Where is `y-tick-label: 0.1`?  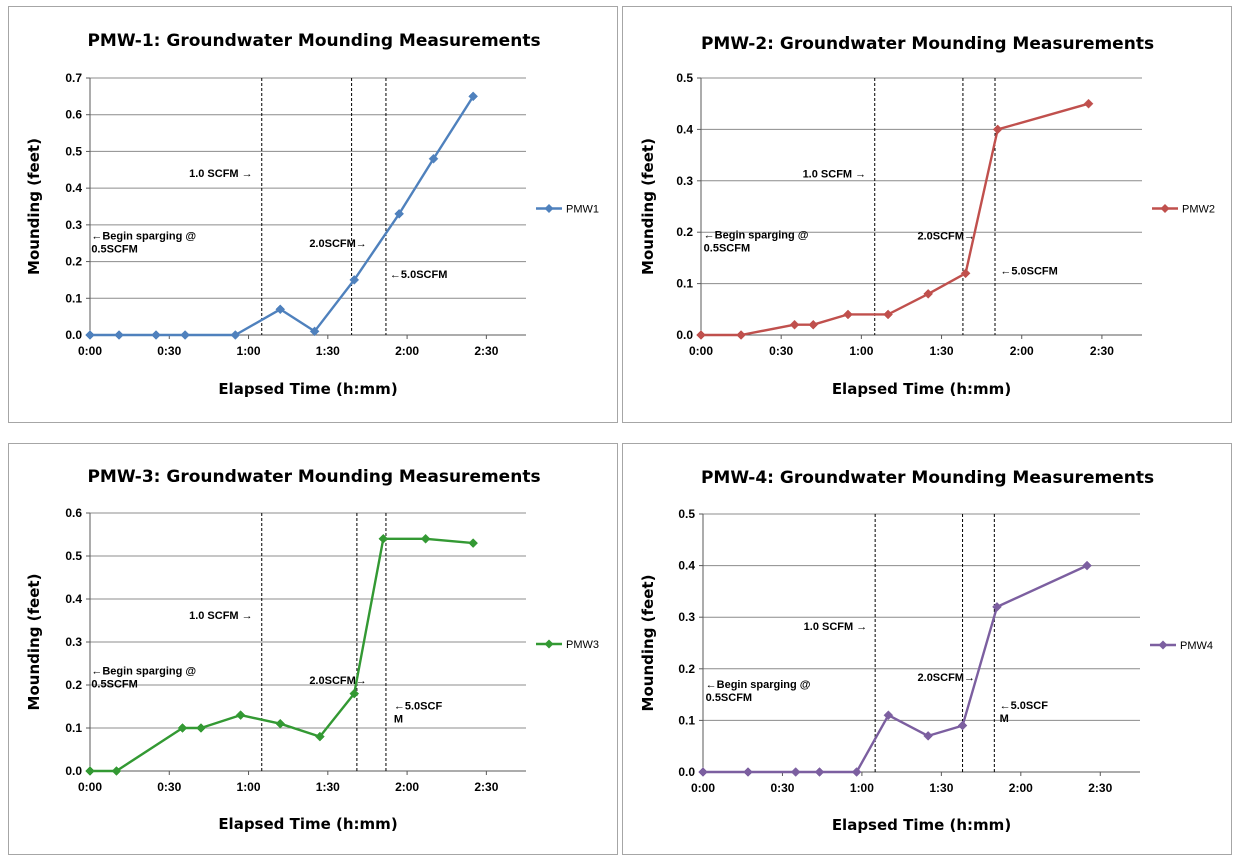 y-tick-label: 0.1 is located at coordinates (73, 298).